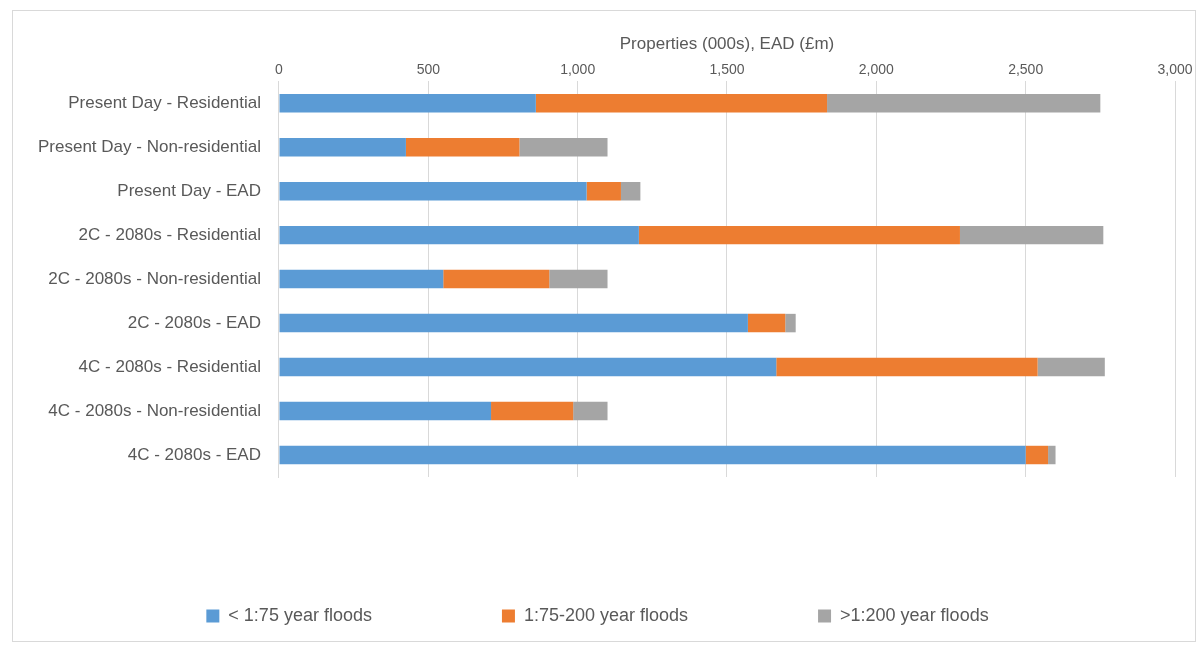  I want to click on y-tick-label: 4C - 2080s - EAD, so click(194, 454).